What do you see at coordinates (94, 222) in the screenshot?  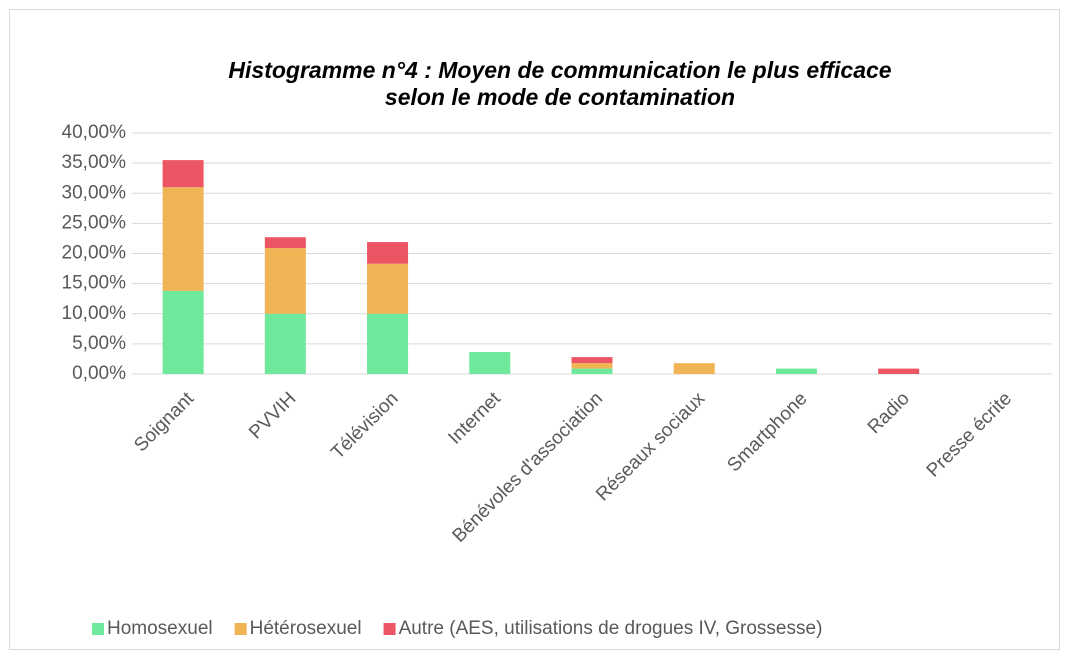 I see `y-tick-label: 25,00%` at bounding box center [94, 222].